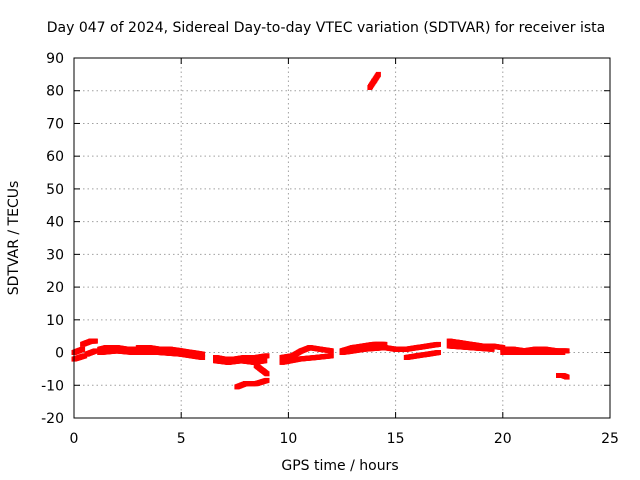 This screenshot has width=640, height=480. I want to click on y-axis-label: SDTVAR / TECUs, so click(14, 238).